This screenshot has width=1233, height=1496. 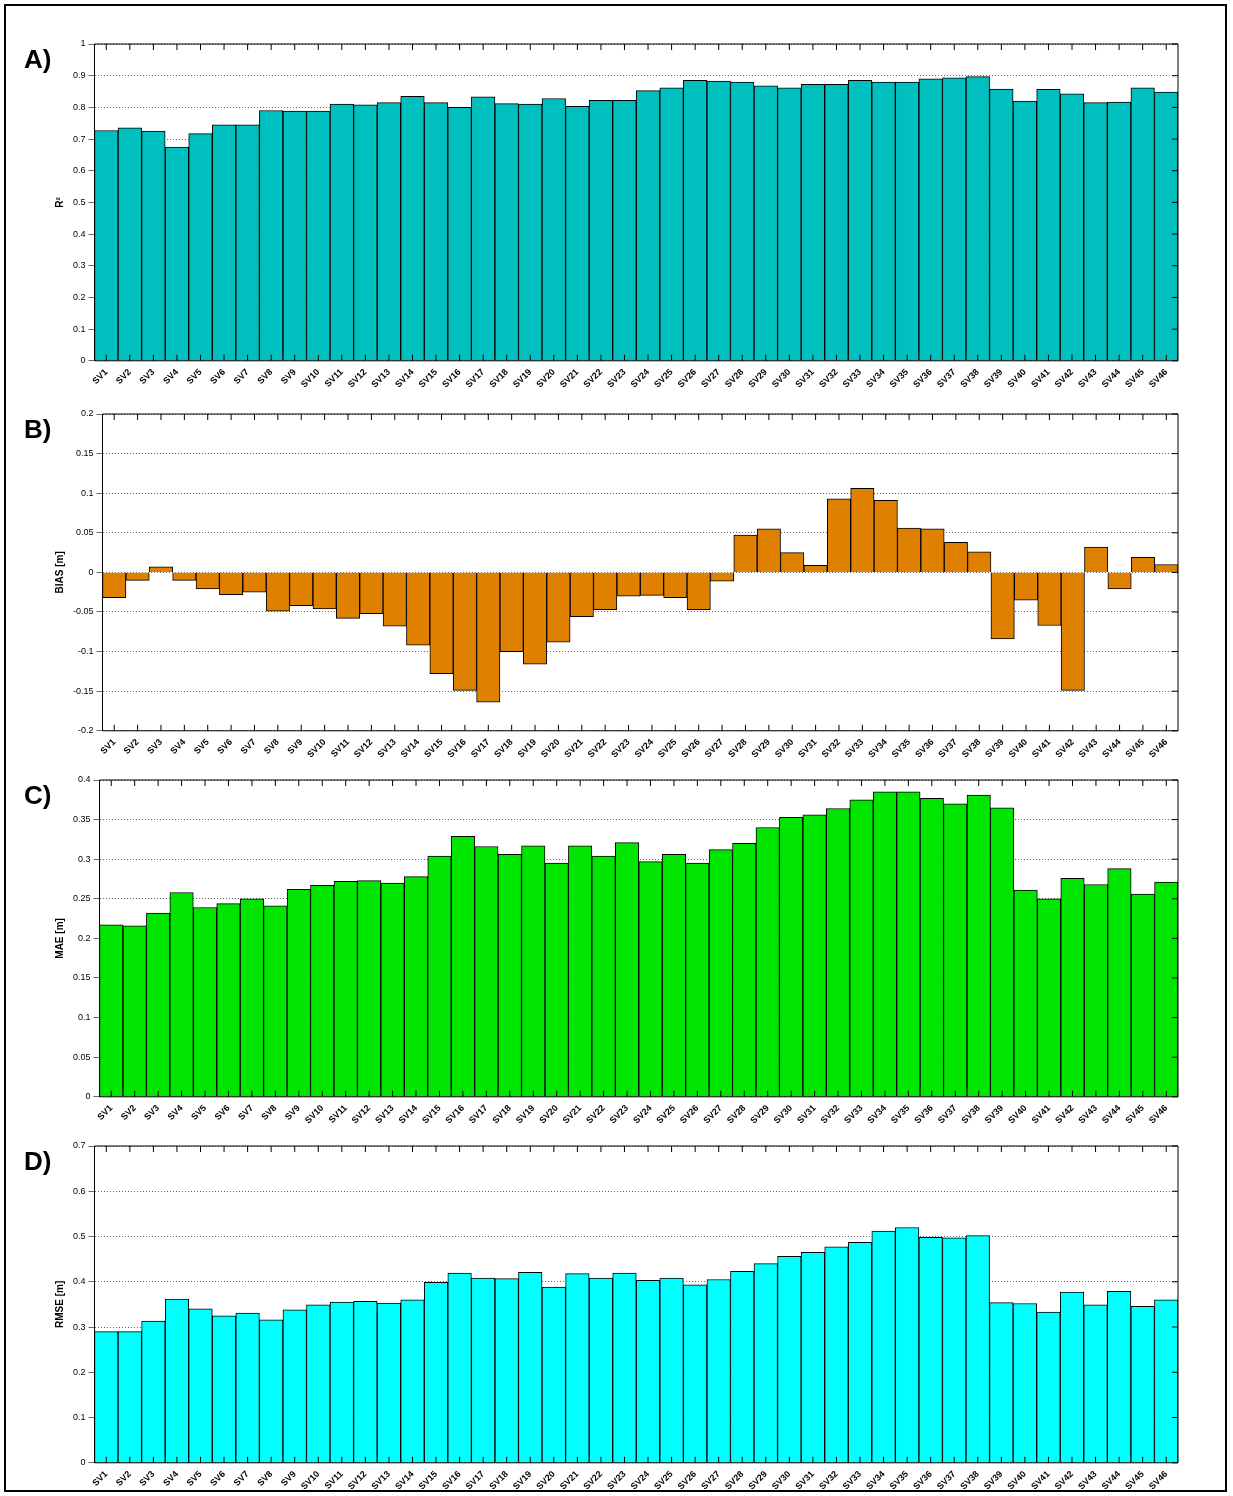 I want to click on chart-title: D), so click(x=38, y=1161).